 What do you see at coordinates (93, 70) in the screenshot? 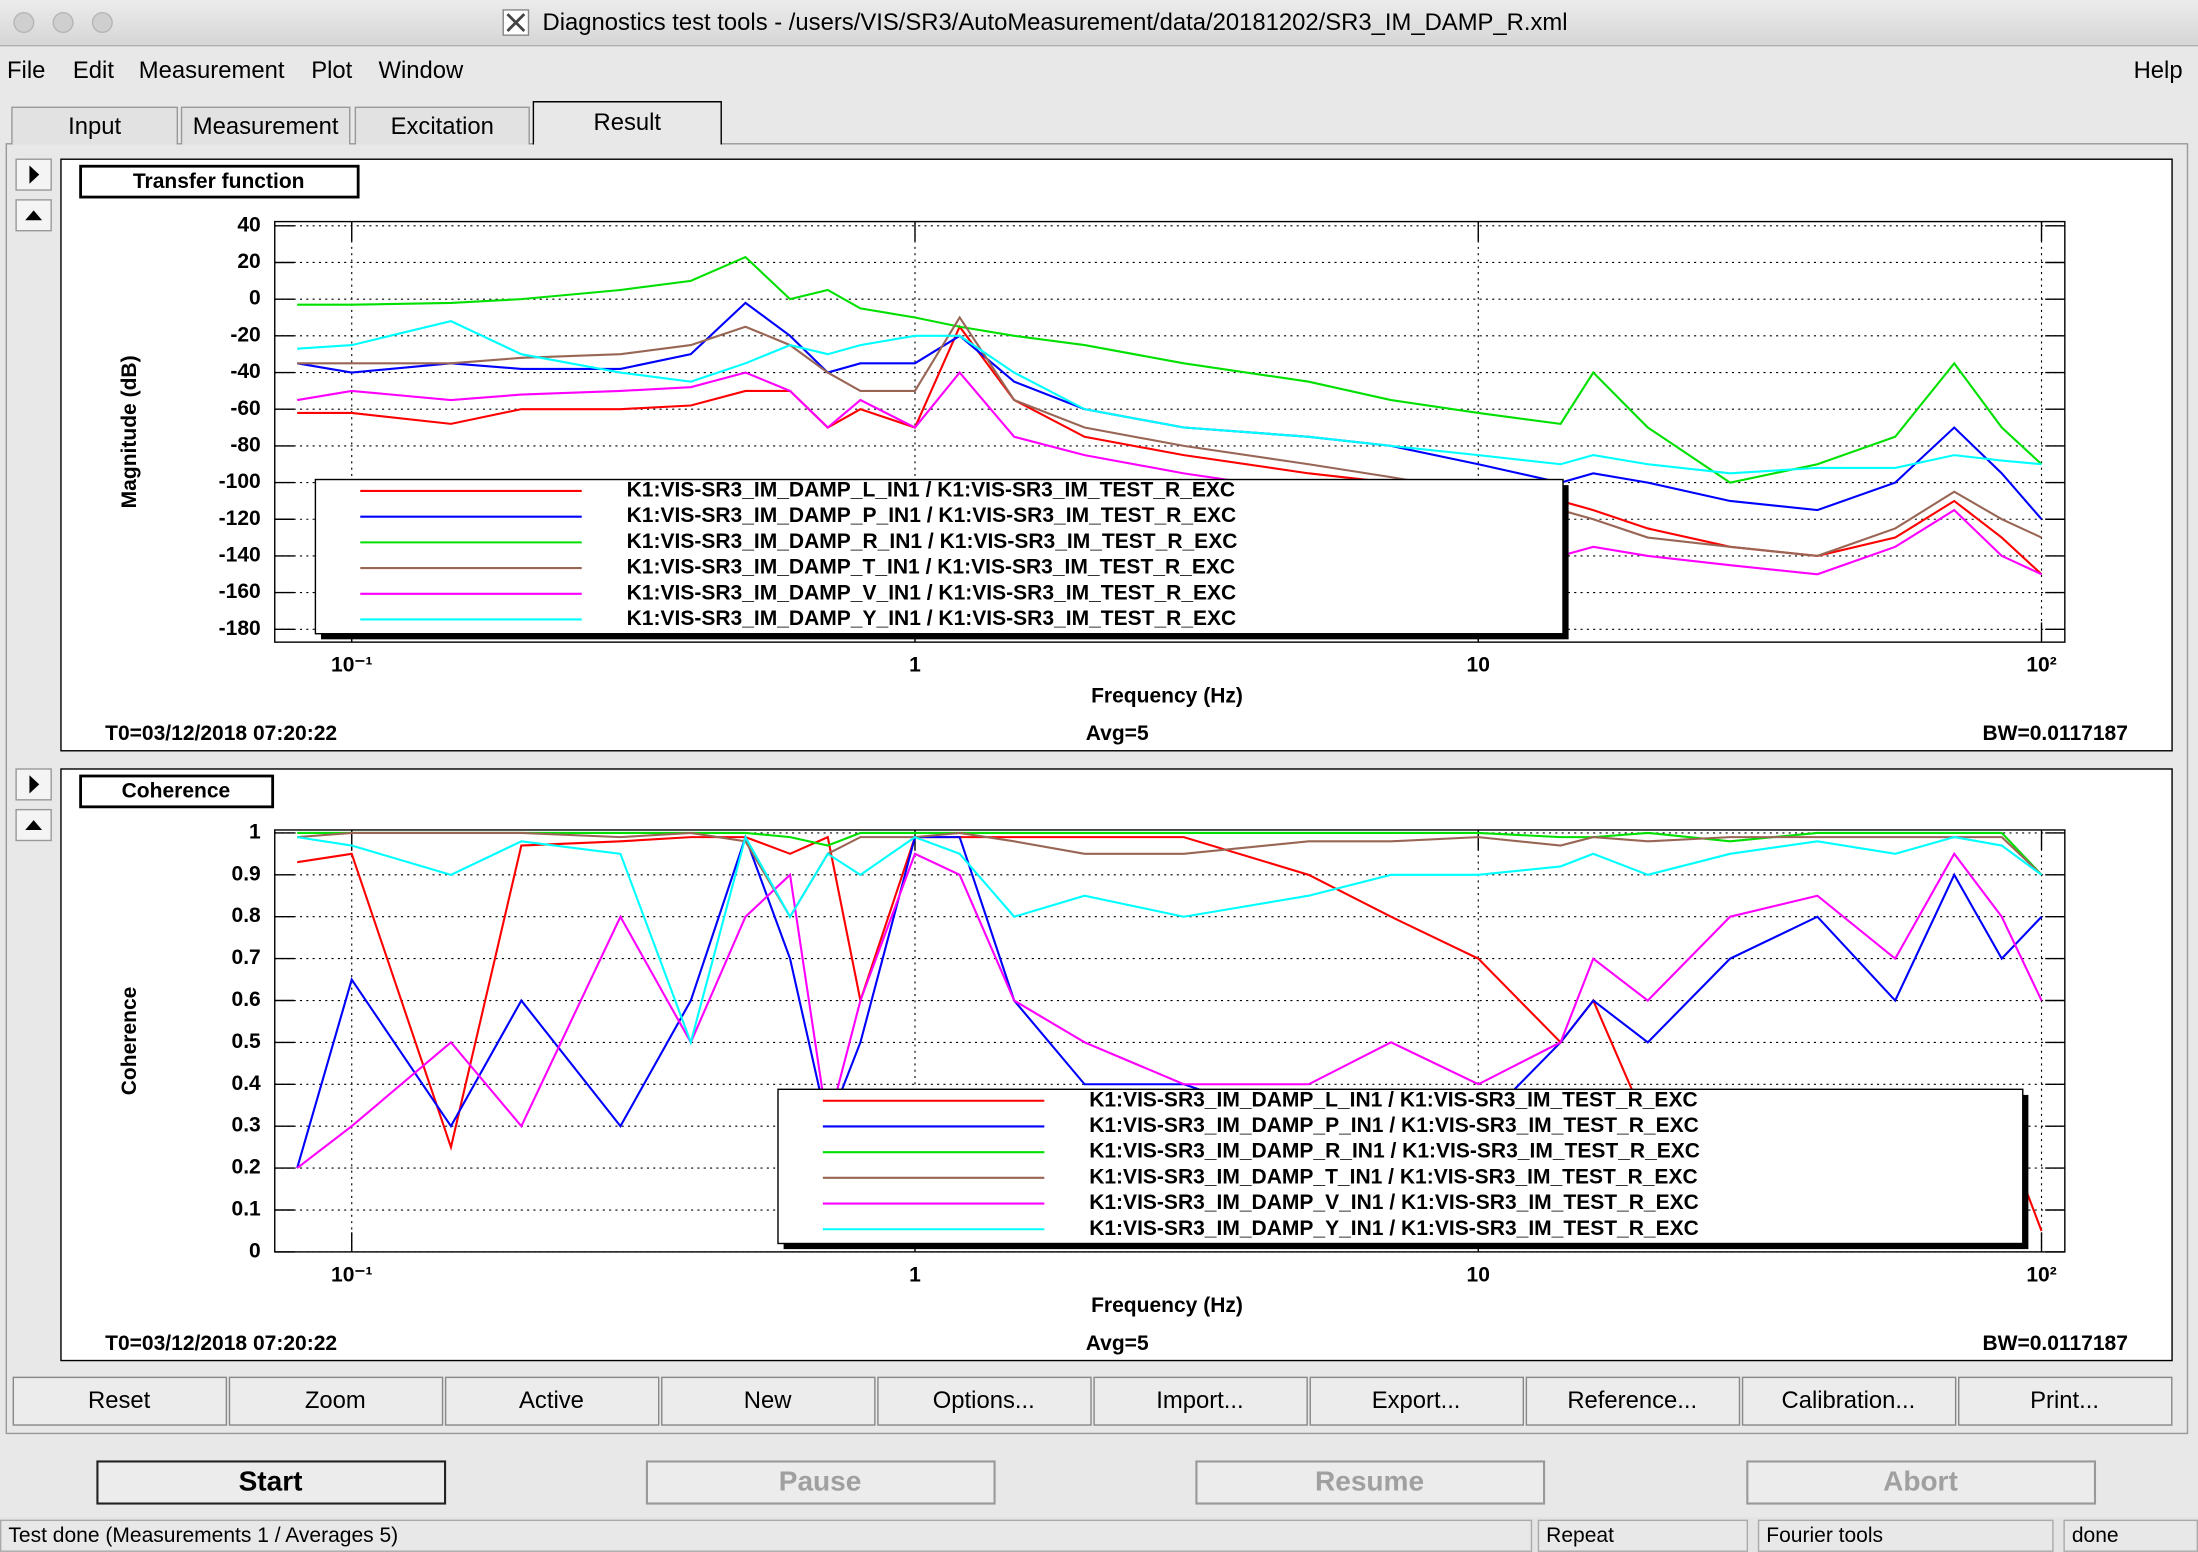
I see `menu-item: Edit` at bounding box center [93, 70].